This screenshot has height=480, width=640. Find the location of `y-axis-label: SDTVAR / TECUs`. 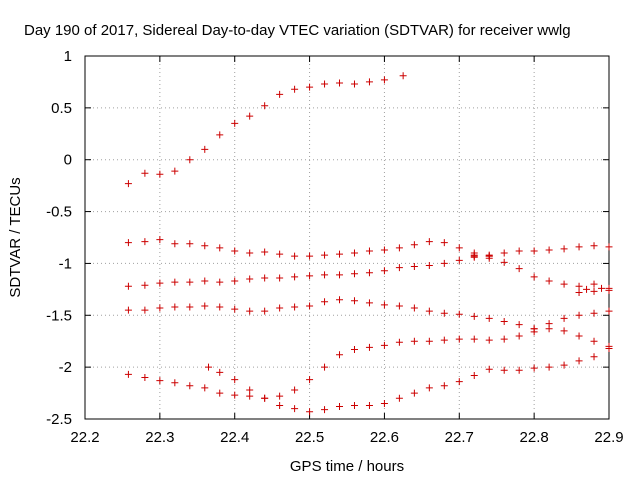

y-axis-label: SDTVAR / TECUs is located at coordinates (15, 237).